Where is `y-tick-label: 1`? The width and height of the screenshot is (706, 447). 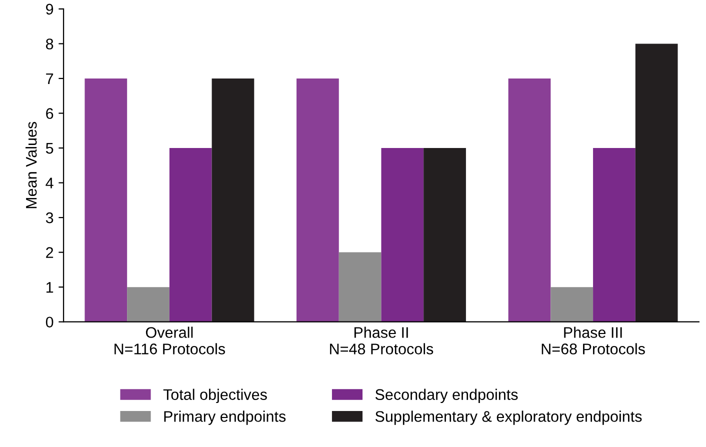 y-tick-label: 1 is located at coordinates (50, 287).